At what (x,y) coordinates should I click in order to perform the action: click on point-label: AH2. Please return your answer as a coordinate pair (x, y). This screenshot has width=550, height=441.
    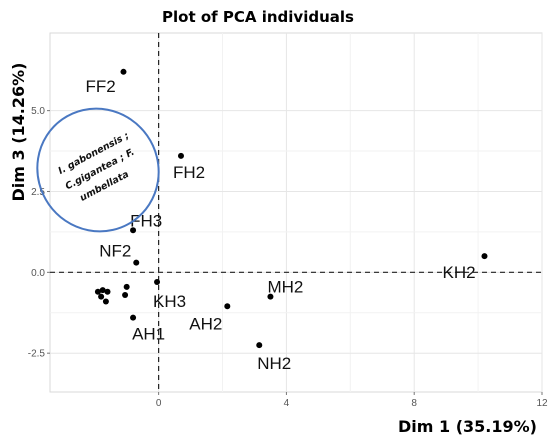
    Looking at the image, I should click on (205, 323).